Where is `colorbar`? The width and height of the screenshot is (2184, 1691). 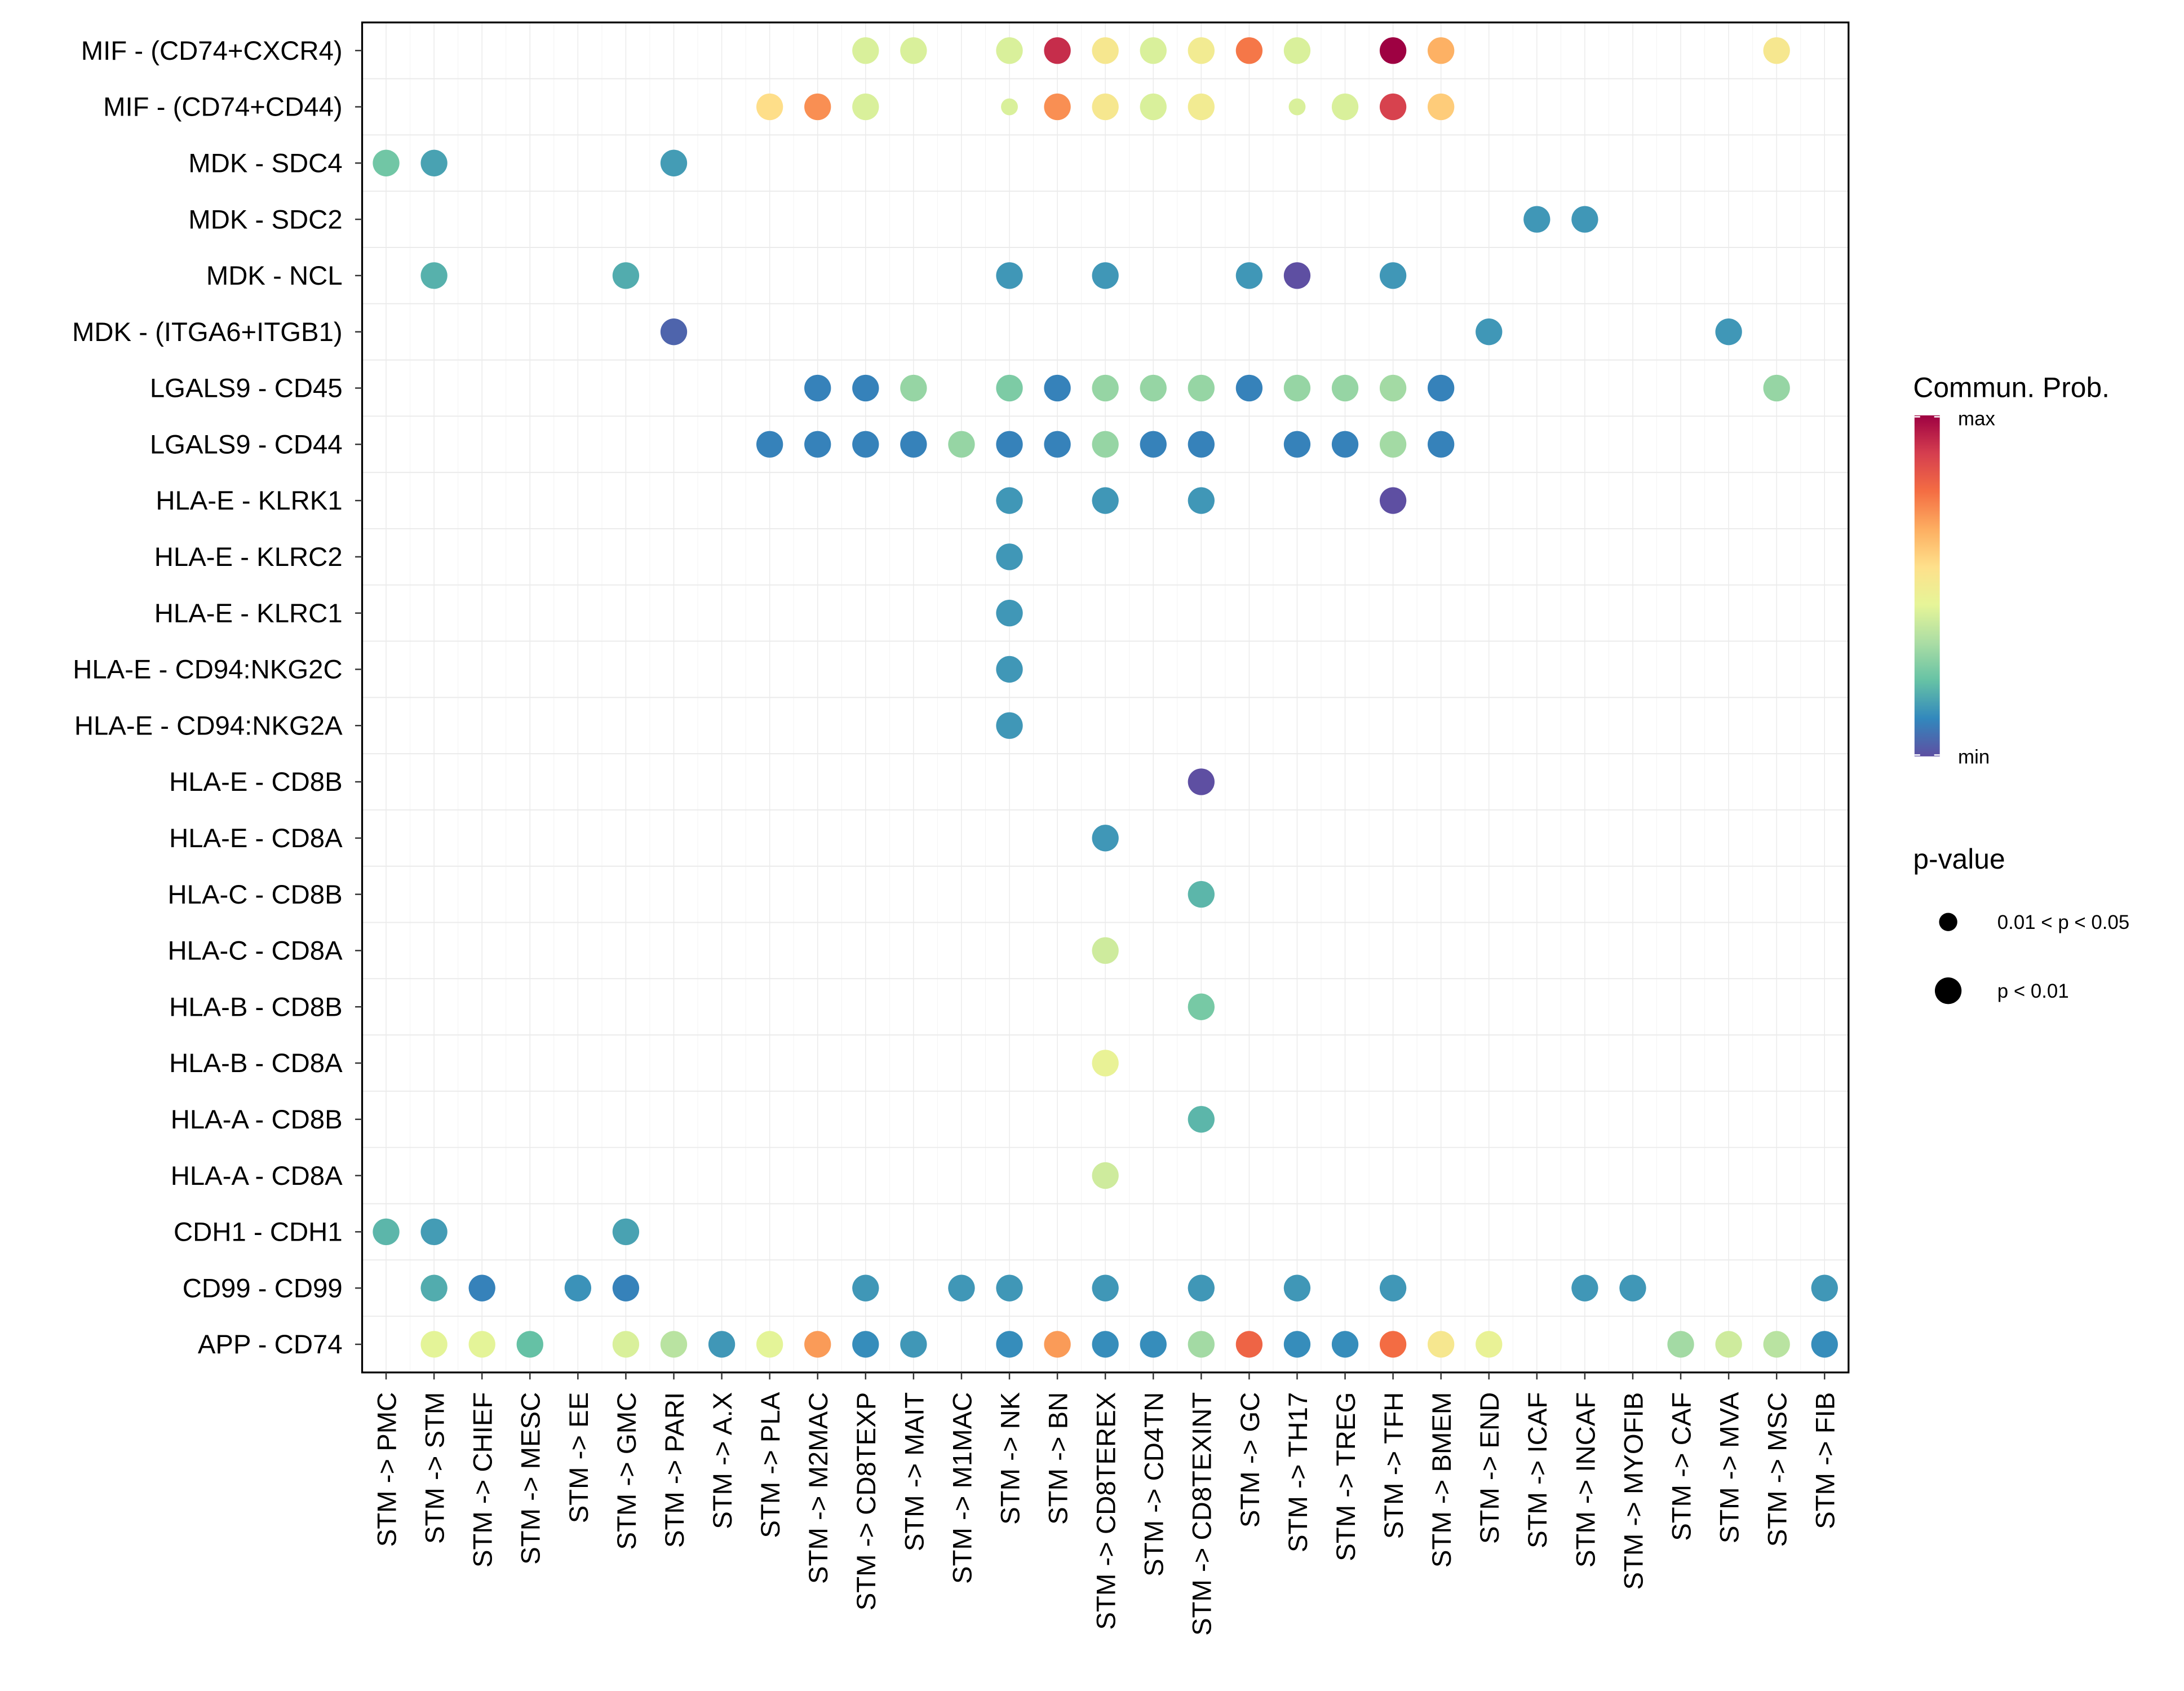
colorbar is located at coordinates (1927, 585).